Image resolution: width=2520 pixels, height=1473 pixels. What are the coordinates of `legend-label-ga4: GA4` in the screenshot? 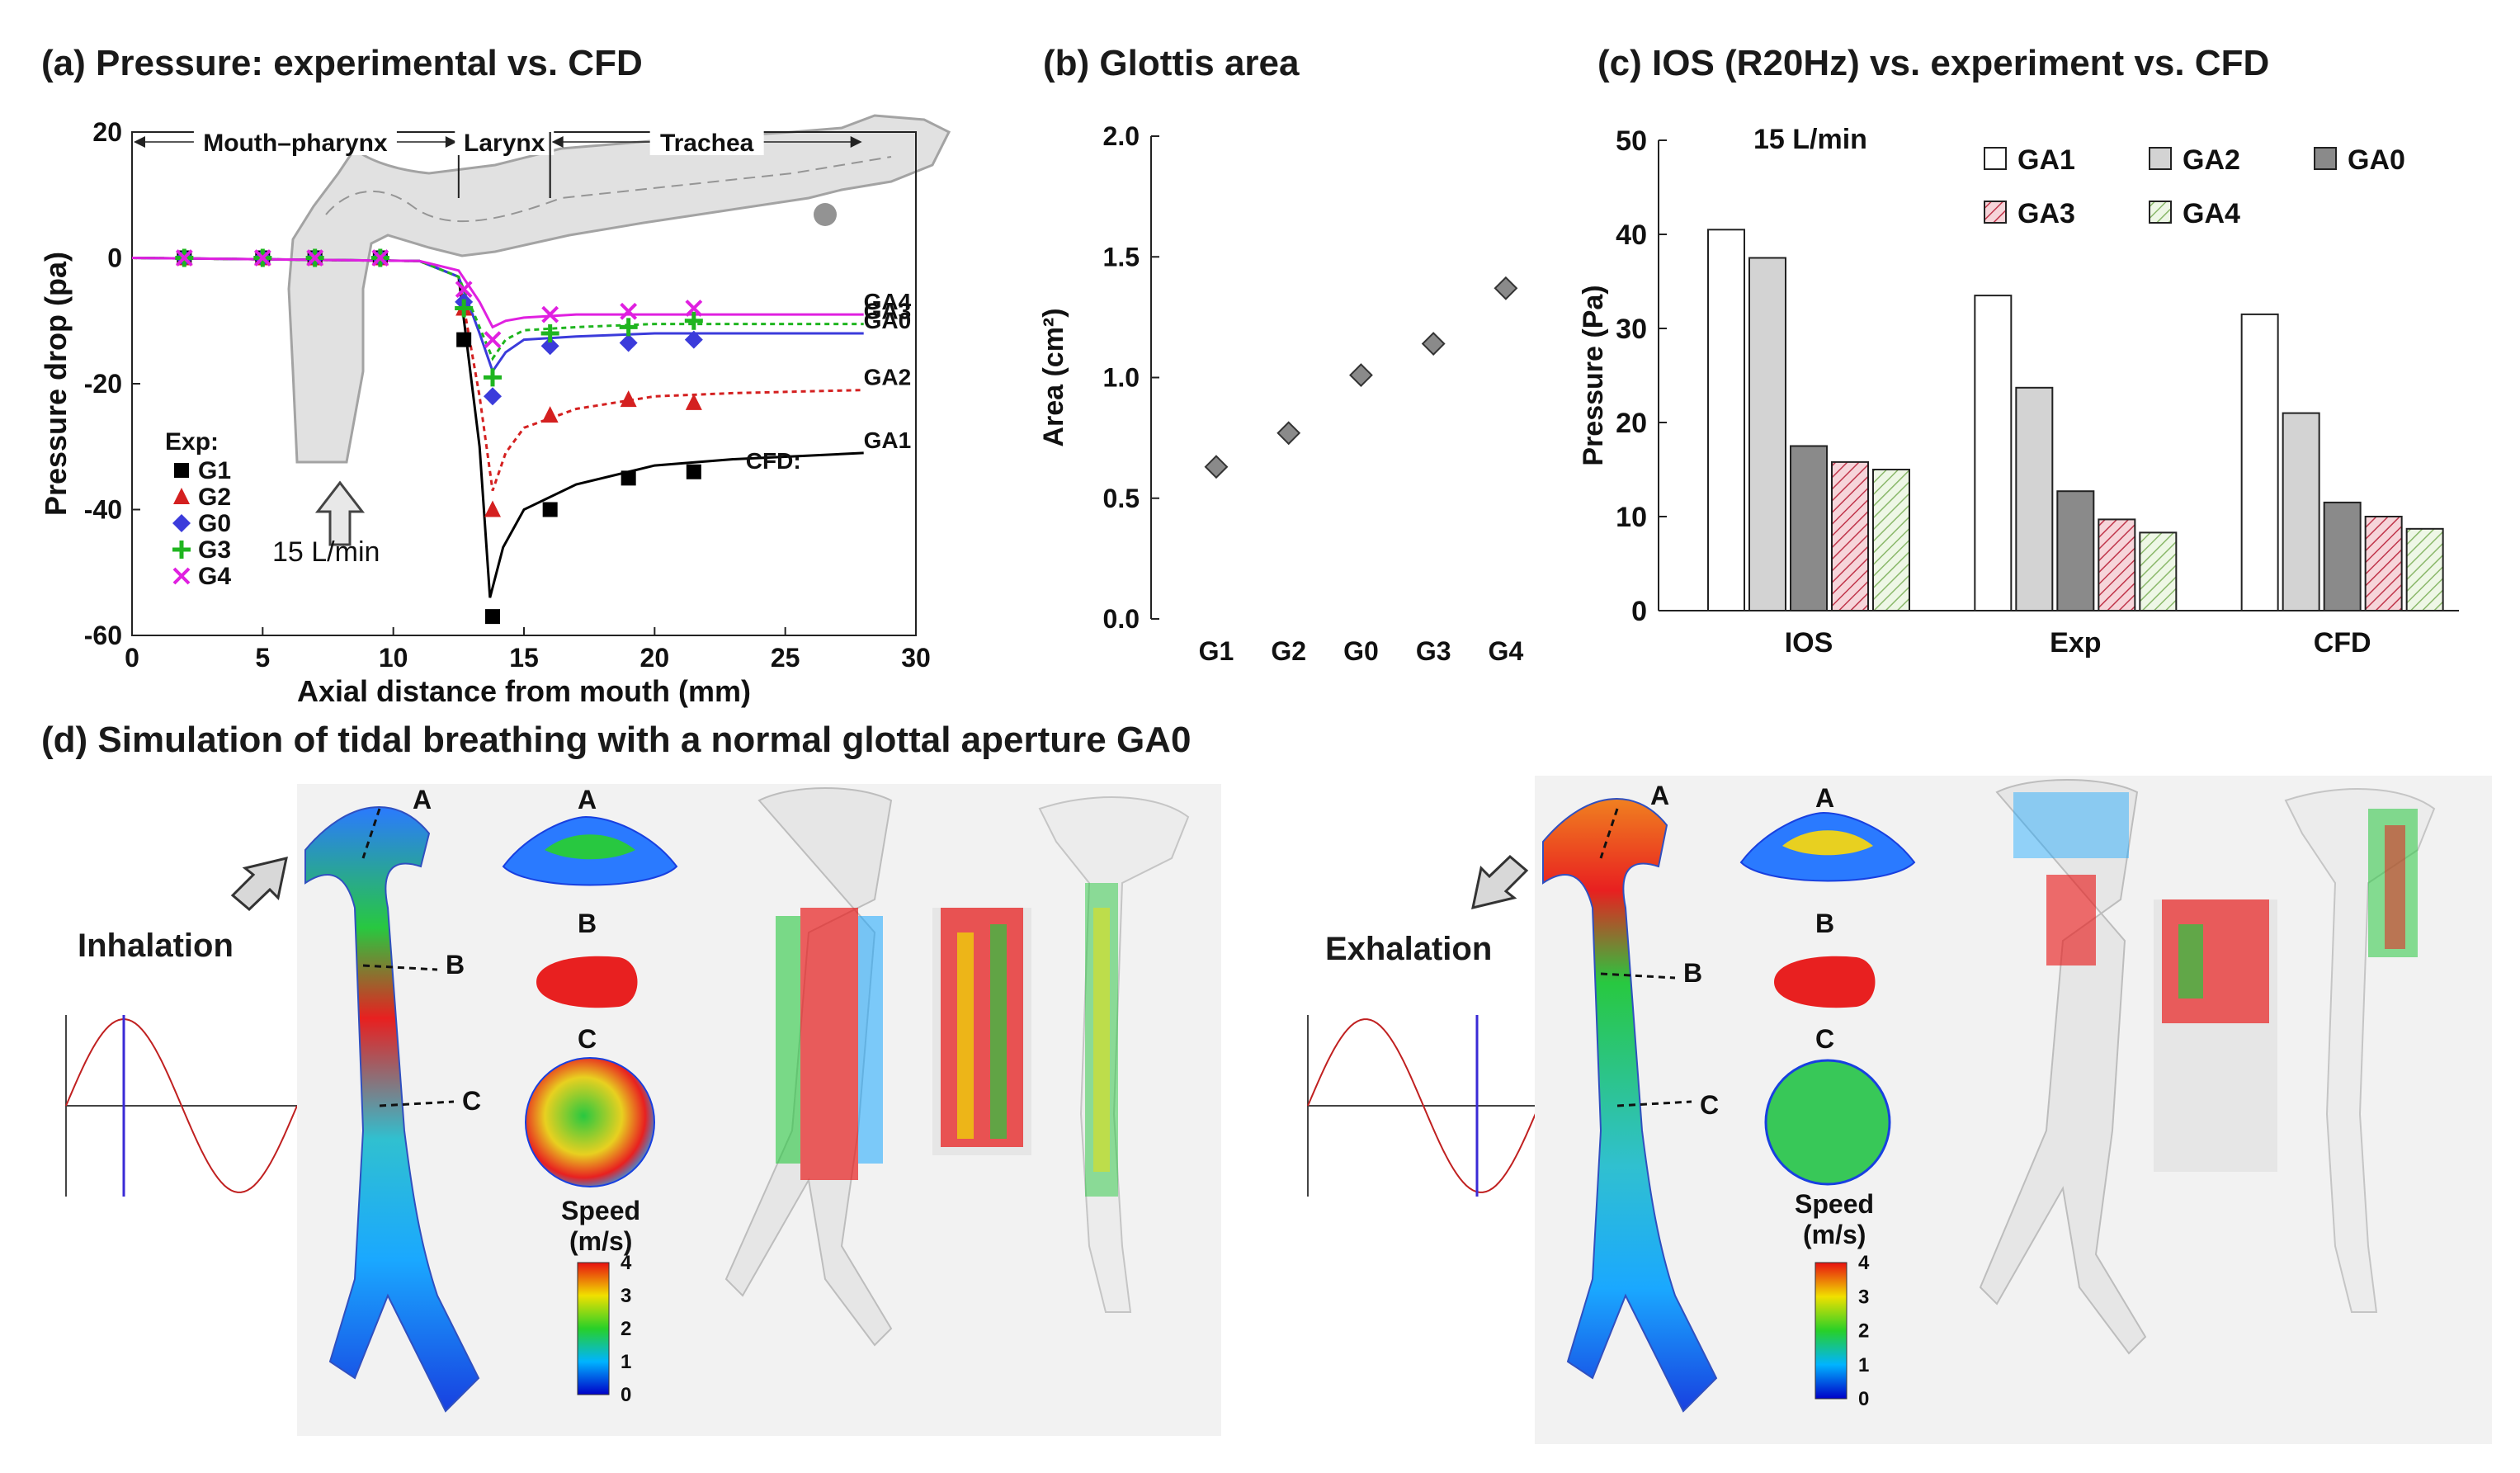 It's located at (2211, 214).